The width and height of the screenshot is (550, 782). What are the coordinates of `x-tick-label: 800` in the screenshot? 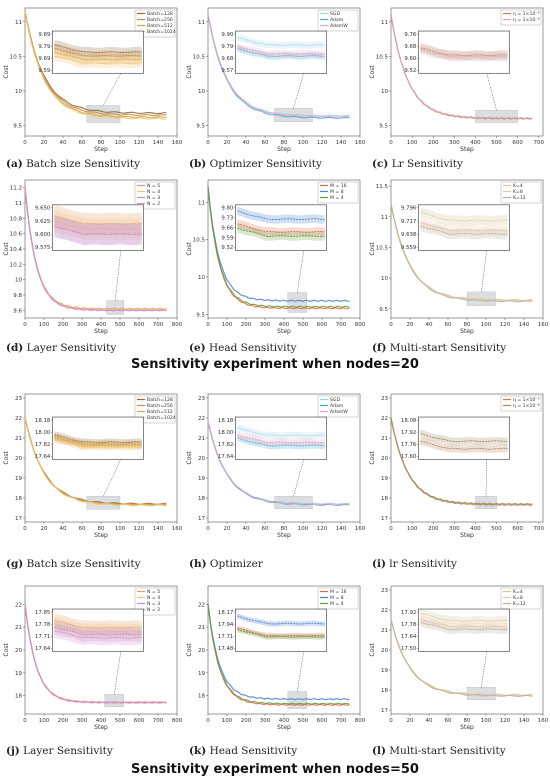 It's located at (360, 721).